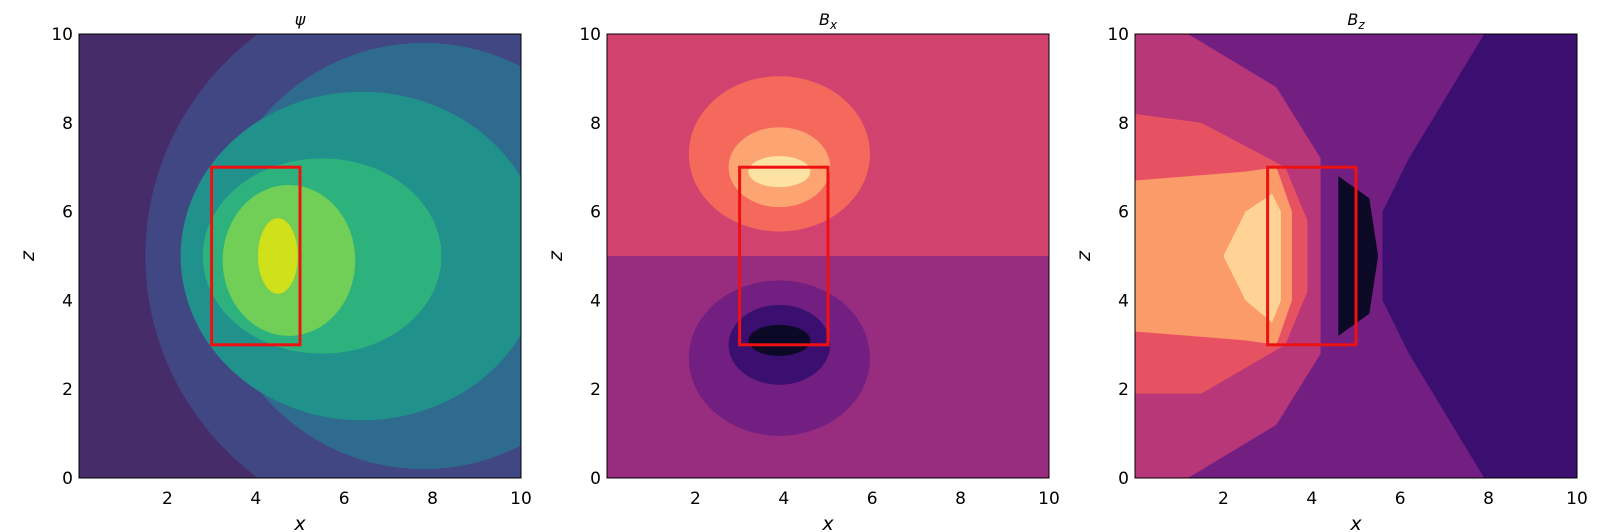 Image resolution: width=1607 pixels, height=532 pixels. I want to click on chart-title: Bz, so click(1356, 21).